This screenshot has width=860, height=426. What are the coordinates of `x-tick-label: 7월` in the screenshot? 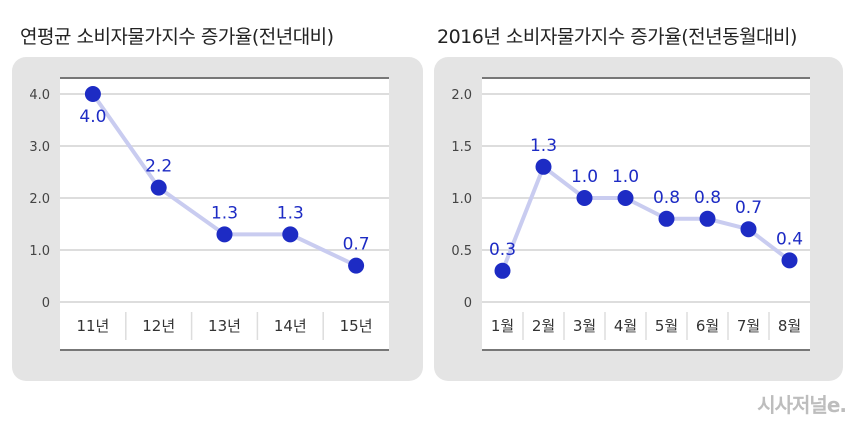 It's located at (748, 326).